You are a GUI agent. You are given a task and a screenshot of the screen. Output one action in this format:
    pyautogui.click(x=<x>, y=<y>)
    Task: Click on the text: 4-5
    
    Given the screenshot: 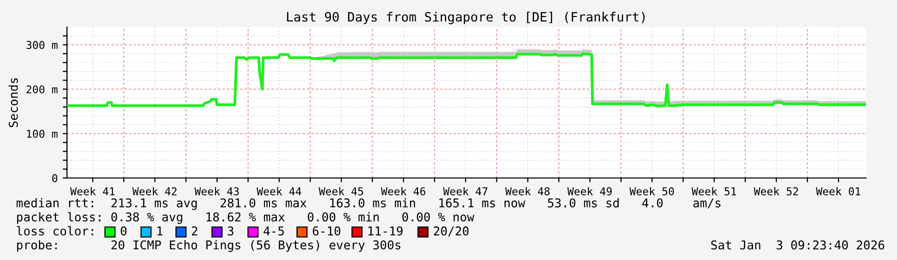 What is the action you would take?
    pyautogui.click(x=274, y=231)
    